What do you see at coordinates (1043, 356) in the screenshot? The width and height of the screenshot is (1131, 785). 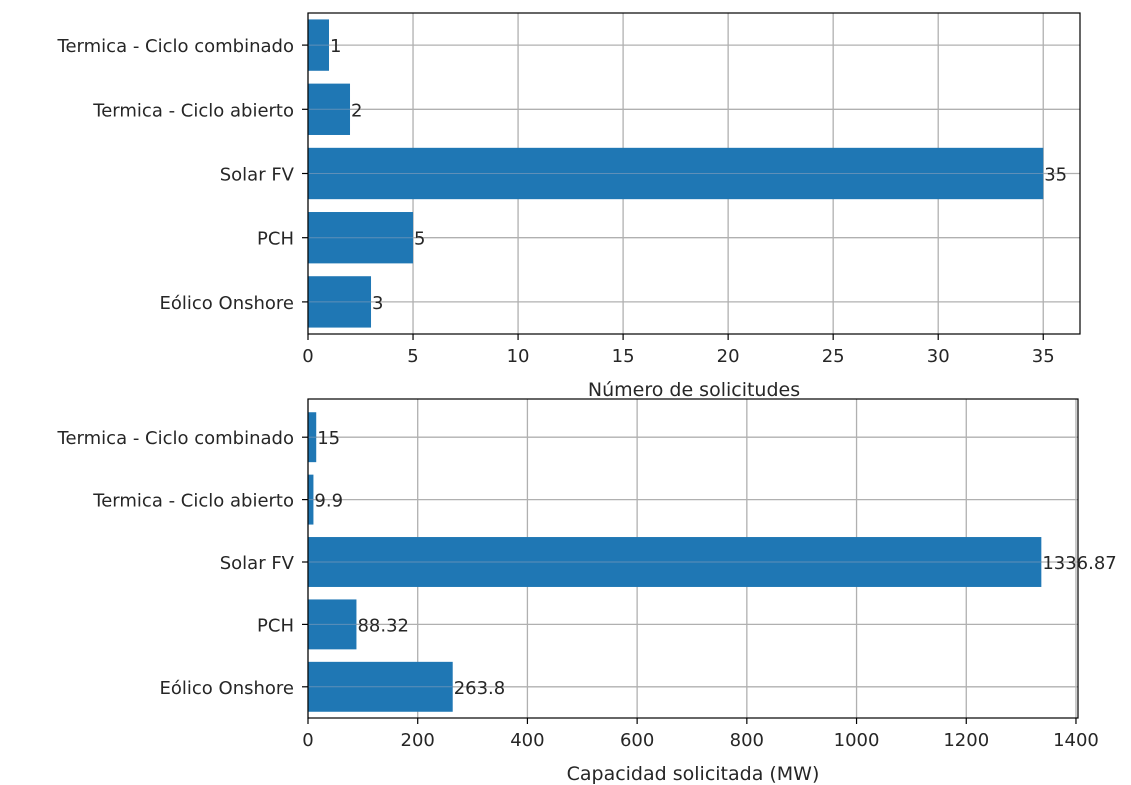 I see `x-tick-label: 35` at bounding box center [1043, 356].